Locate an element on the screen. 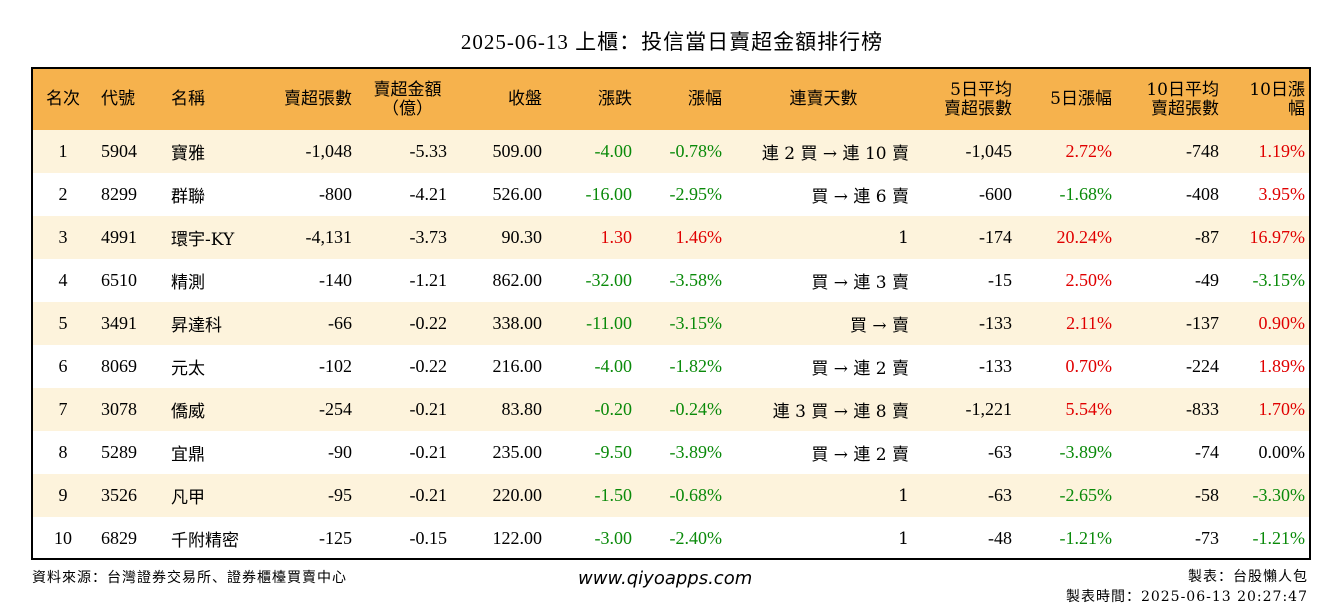  cell-pct5: 2.50% is located at coordinates (1070, 280).